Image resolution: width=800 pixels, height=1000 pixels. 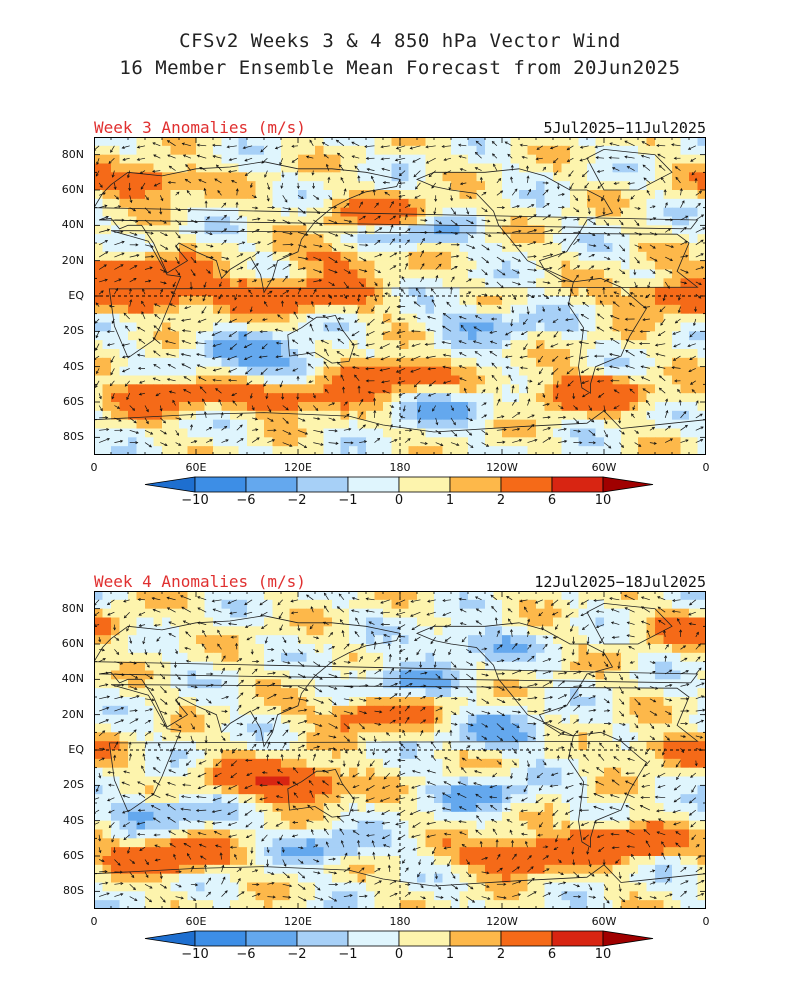 What do you see at coordinates (200, 581) in the screenshot?
I see `panel2-title: Week 4 Anomalies (m/s)` at bounding box center [200, 581].